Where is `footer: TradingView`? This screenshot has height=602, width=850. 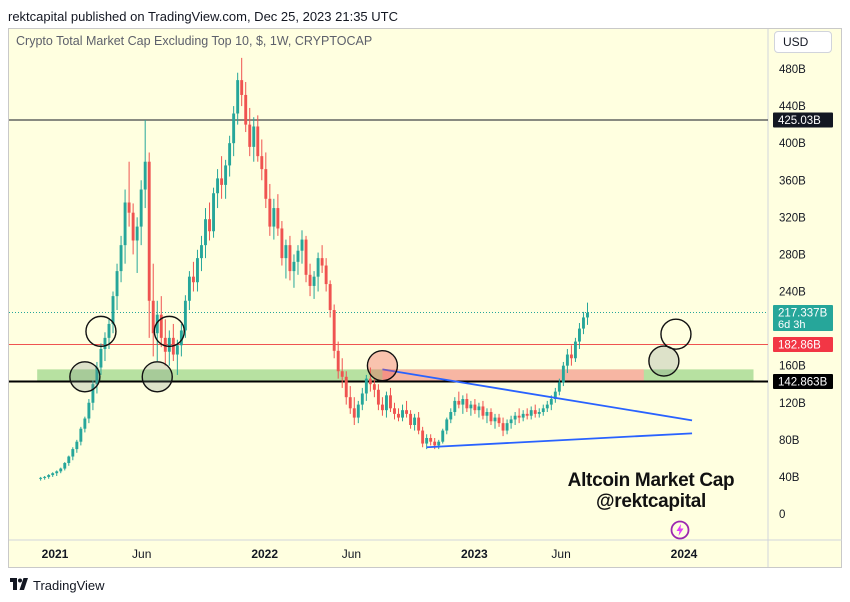 footer: TradingView is located at coordinates (57, 585).